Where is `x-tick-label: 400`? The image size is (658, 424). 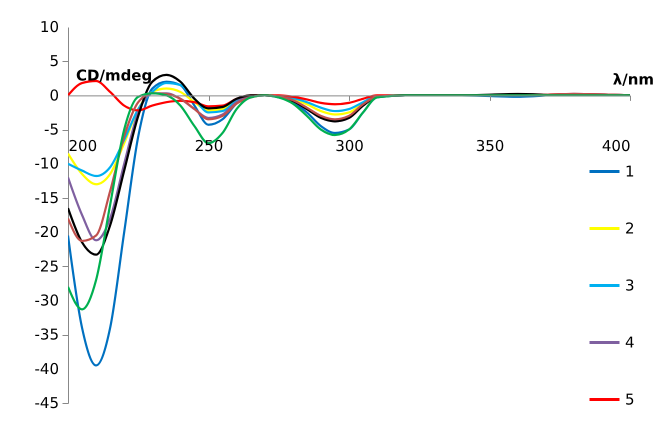 x-tick-label: 400 is located at coordinates (616, 145).